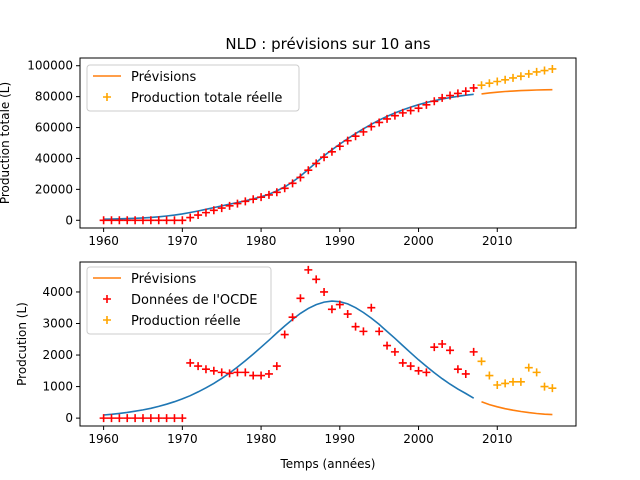 This screenshot has height=480, width=640. Describe the element at coordinates (164, 279) in the screenshot. I see `legend-forecast-label-bottom: Prévisions` at that location.